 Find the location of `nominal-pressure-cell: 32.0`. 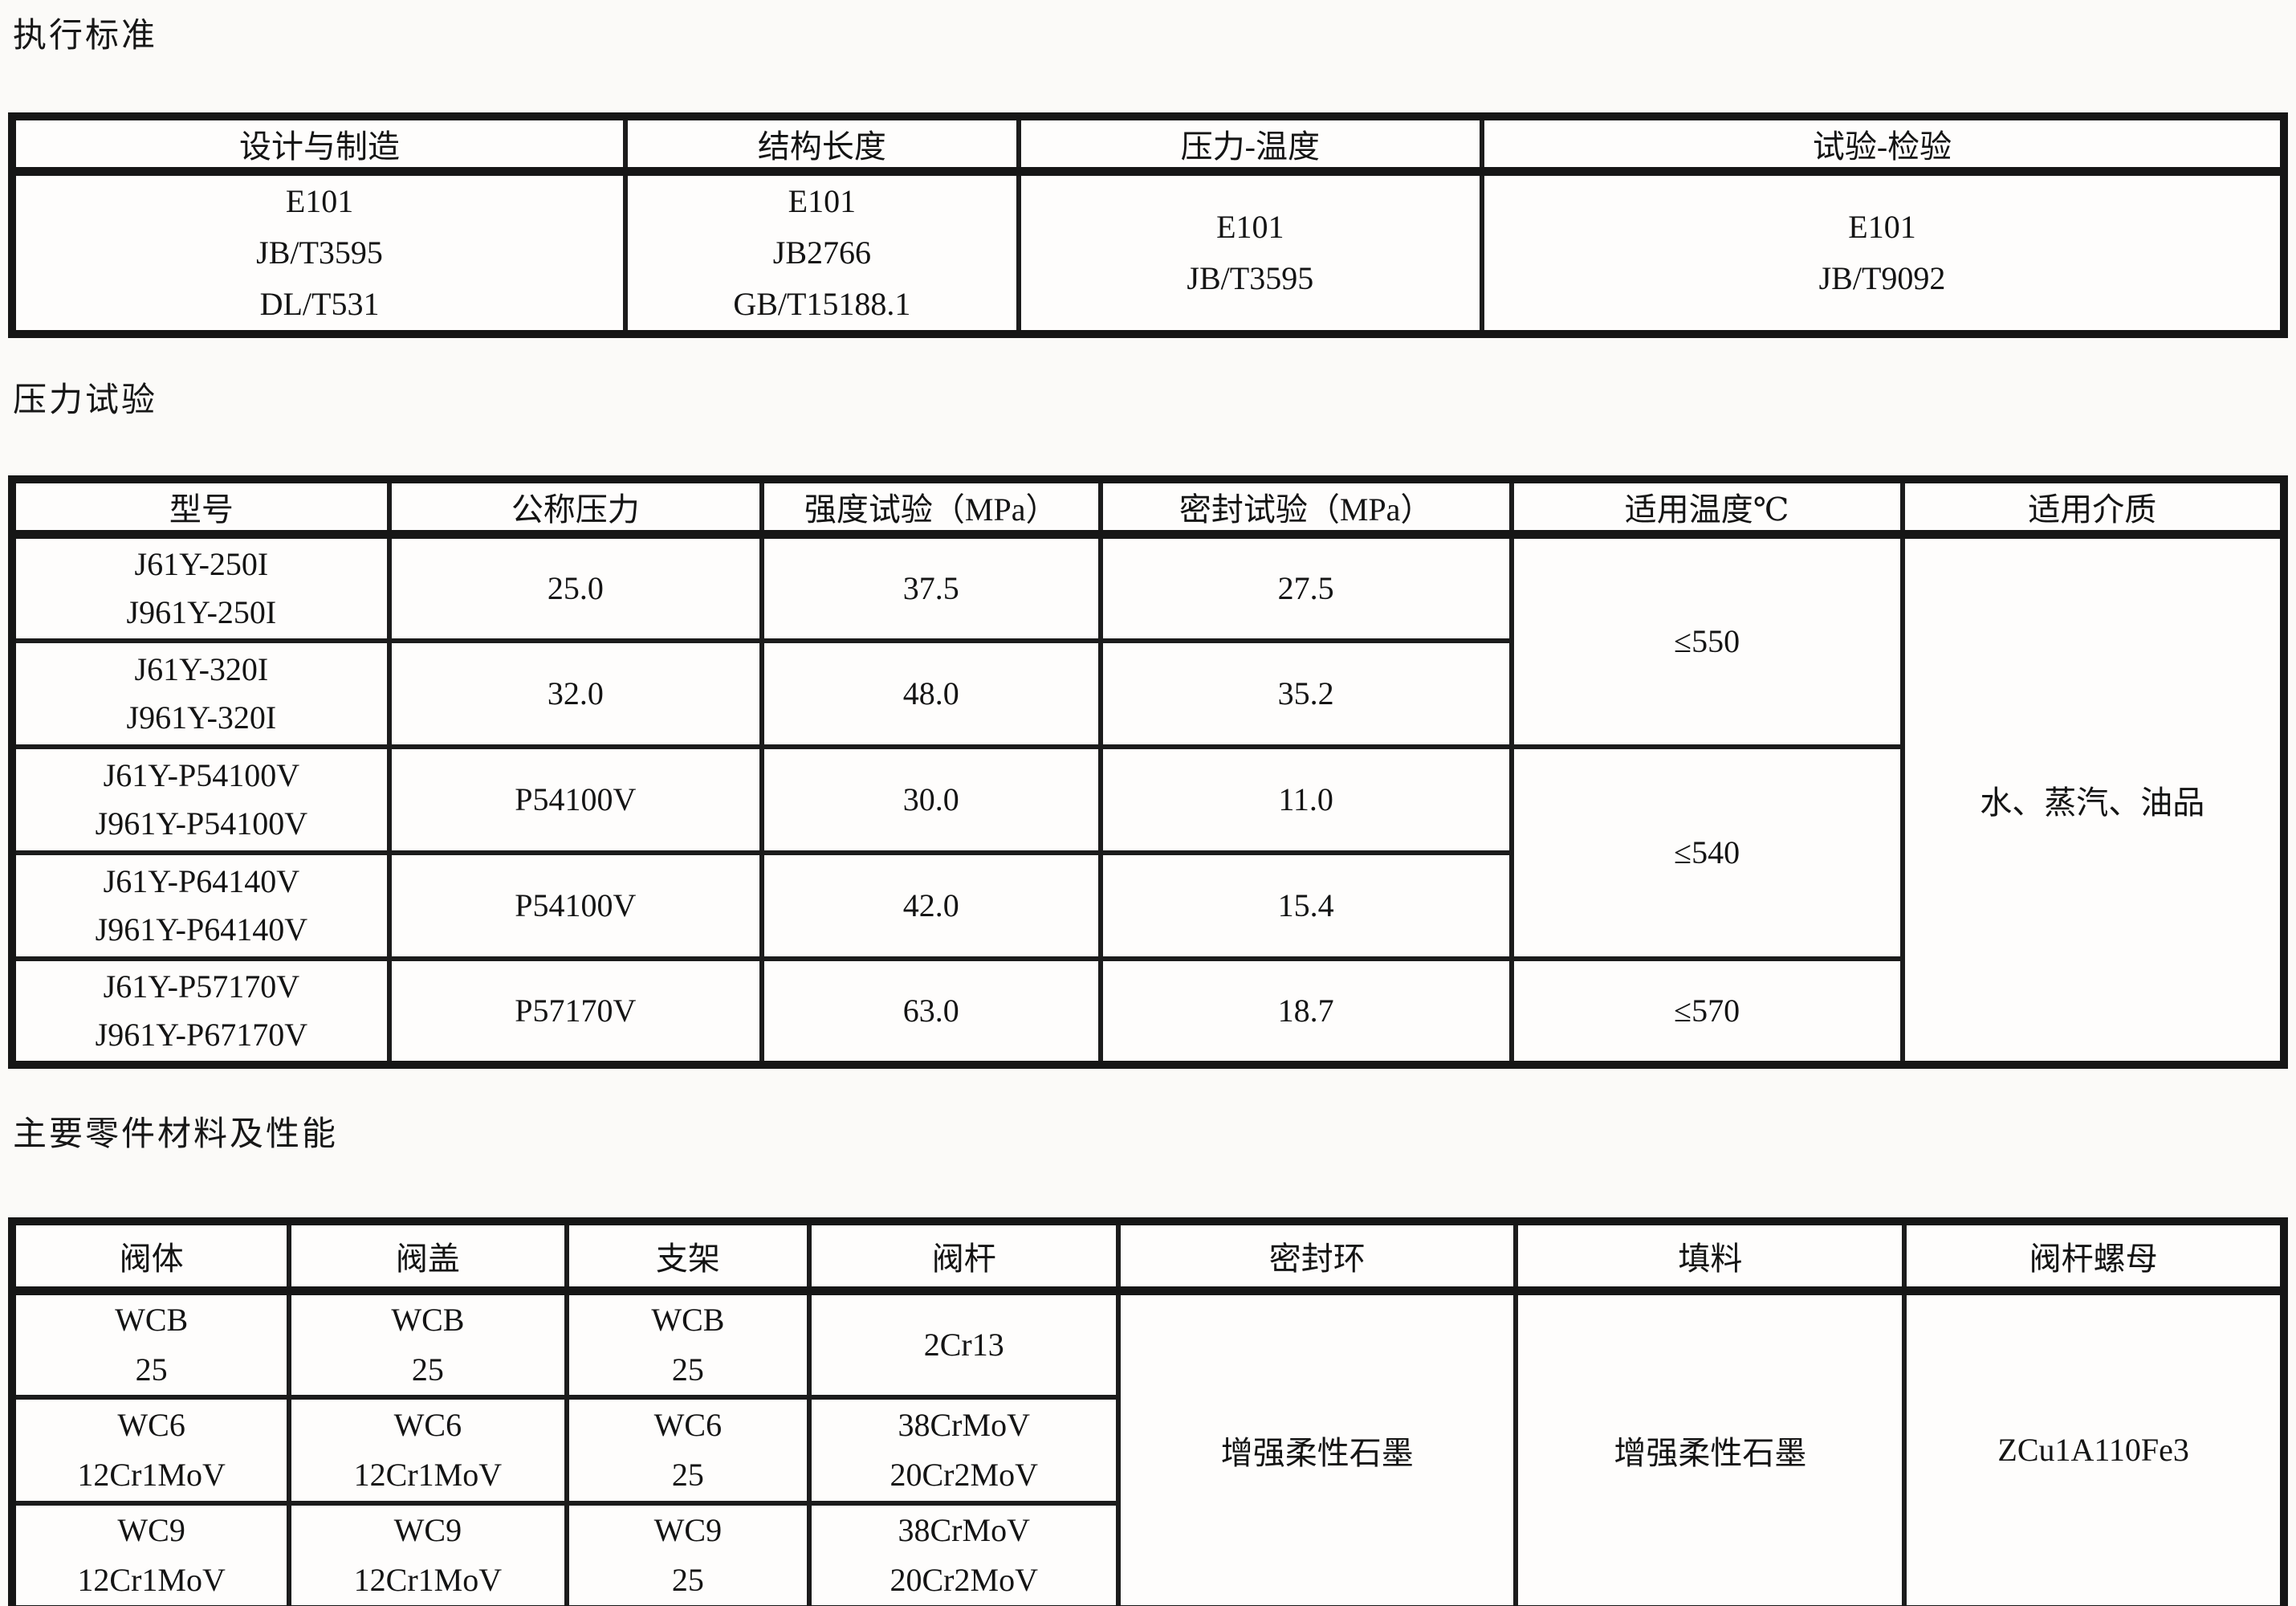

nominal-pressure-cell: 32.0 is located at coordinates (575, 694).